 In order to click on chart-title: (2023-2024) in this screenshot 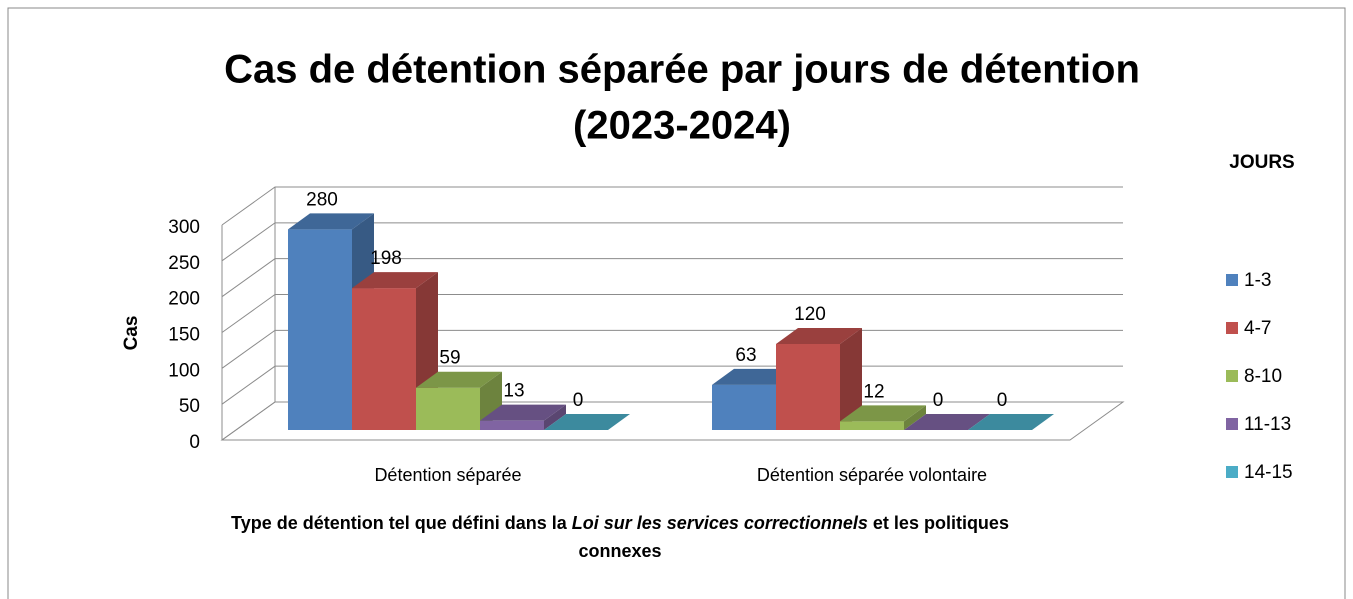, I will do `click(682, 126)`.